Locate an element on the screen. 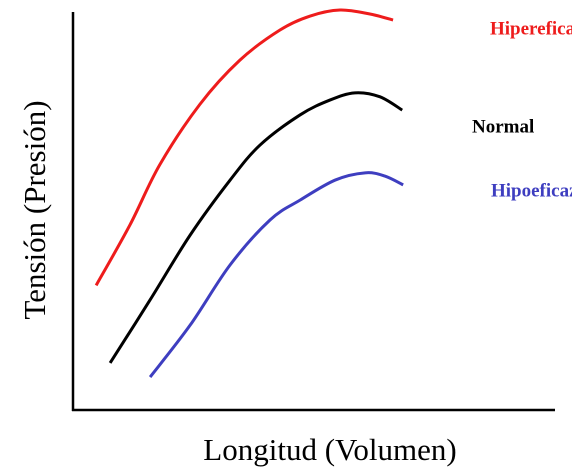  legend-label: Hipoeficaz is located at coordinates (531, 190).